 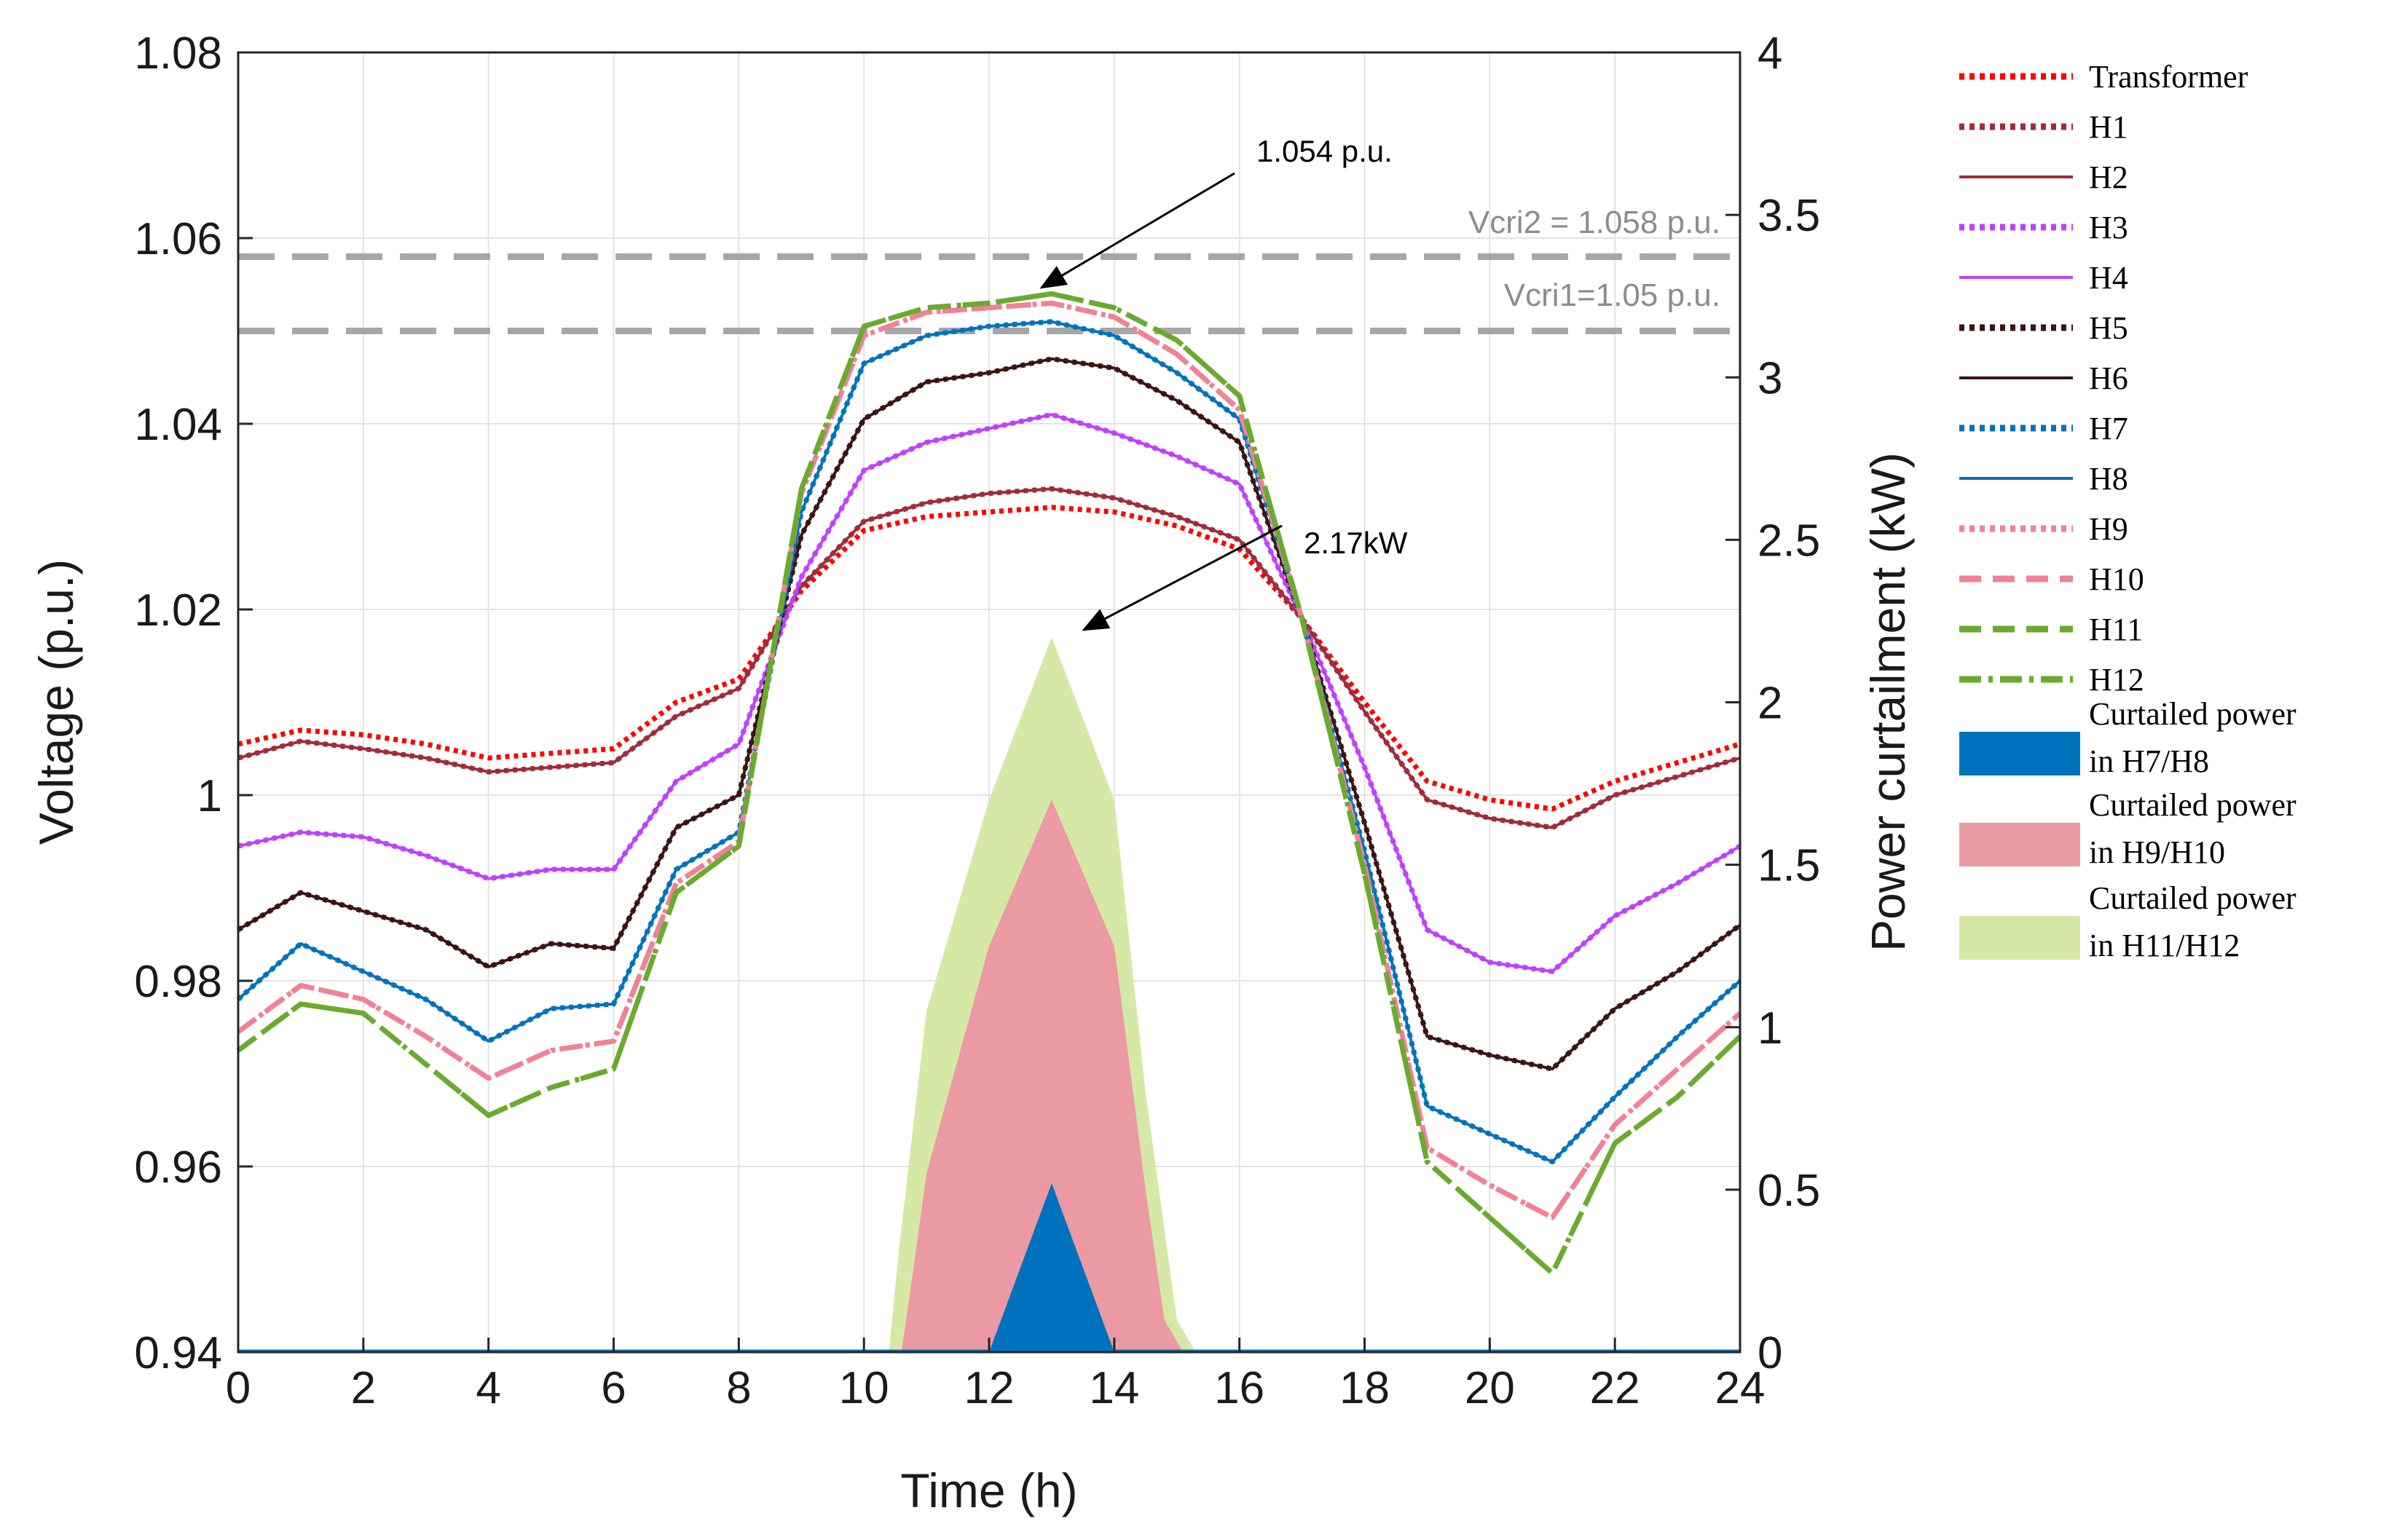 I want to click on y2-tick-label: 2, so click(x=1770, y=704).